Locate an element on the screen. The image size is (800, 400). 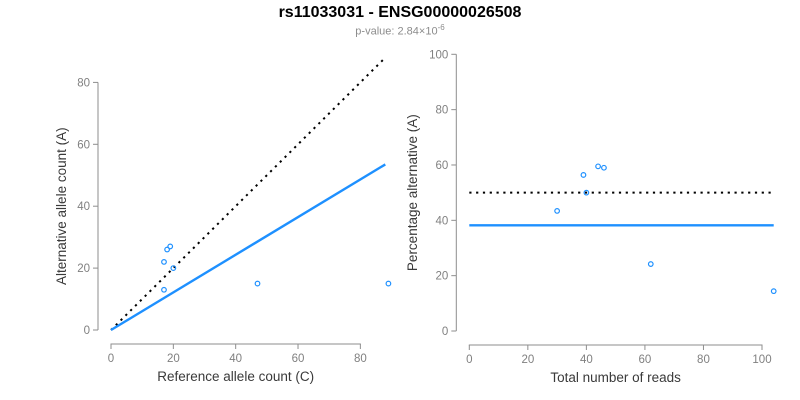
page-title: rs11033031 - ENSG00000026508 is located at coordinates (400, 12).